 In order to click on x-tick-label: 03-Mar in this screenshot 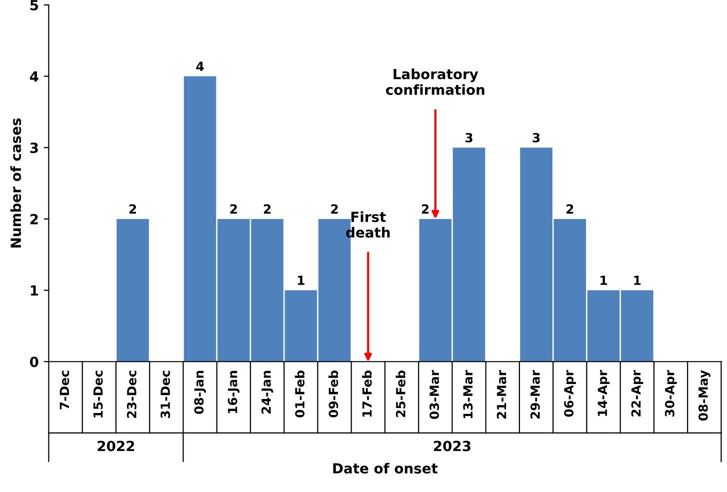, I will do `click(435, 394)`.